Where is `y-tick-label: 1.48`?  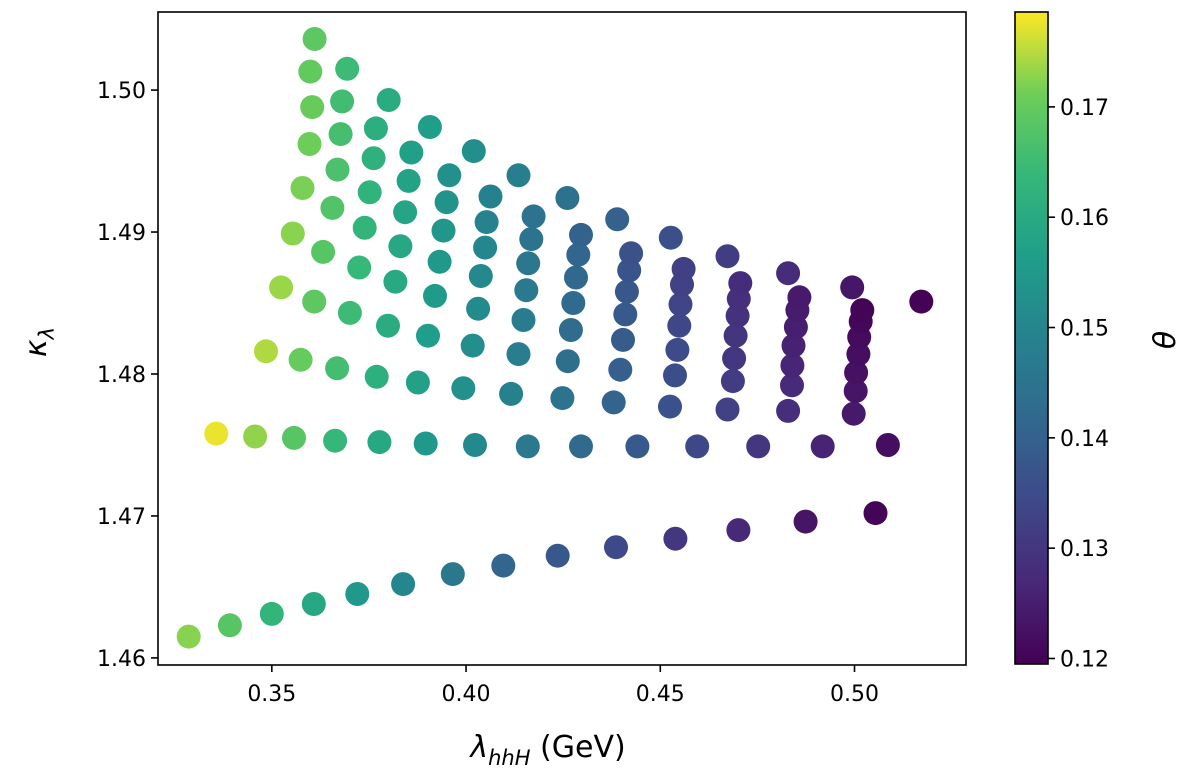 y-tick-label: 1.48 is located at coordinates (121, 375).